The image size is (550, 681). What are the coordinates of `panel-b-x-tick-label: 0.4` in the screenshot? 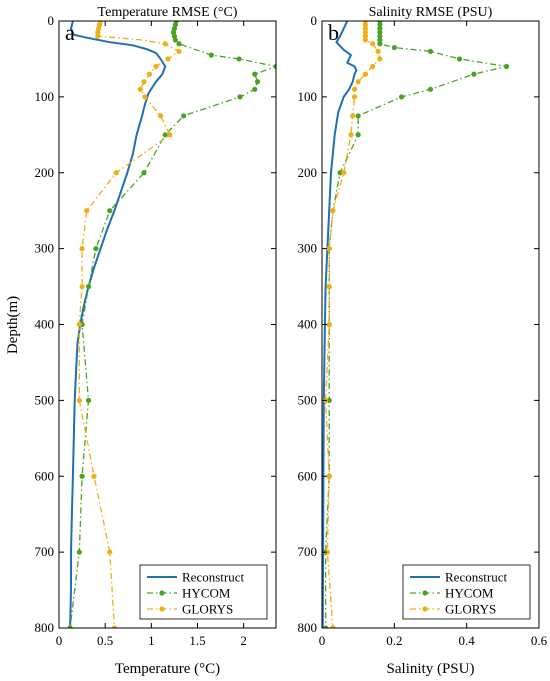 It's located at (467, 640).